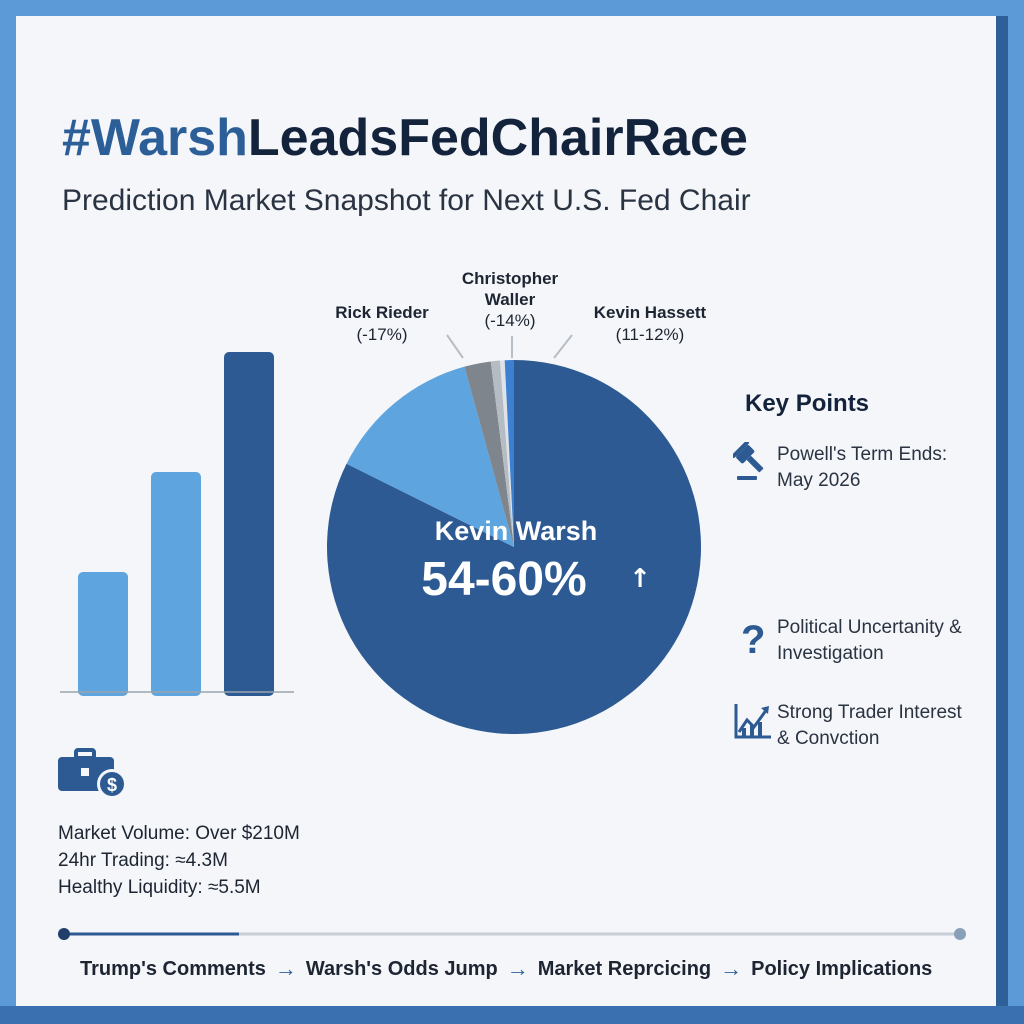 The width and height of the screenshot is (1024, 1024). I want to click on key-point-line: Powell's Term Ends:, so click(862, 454).